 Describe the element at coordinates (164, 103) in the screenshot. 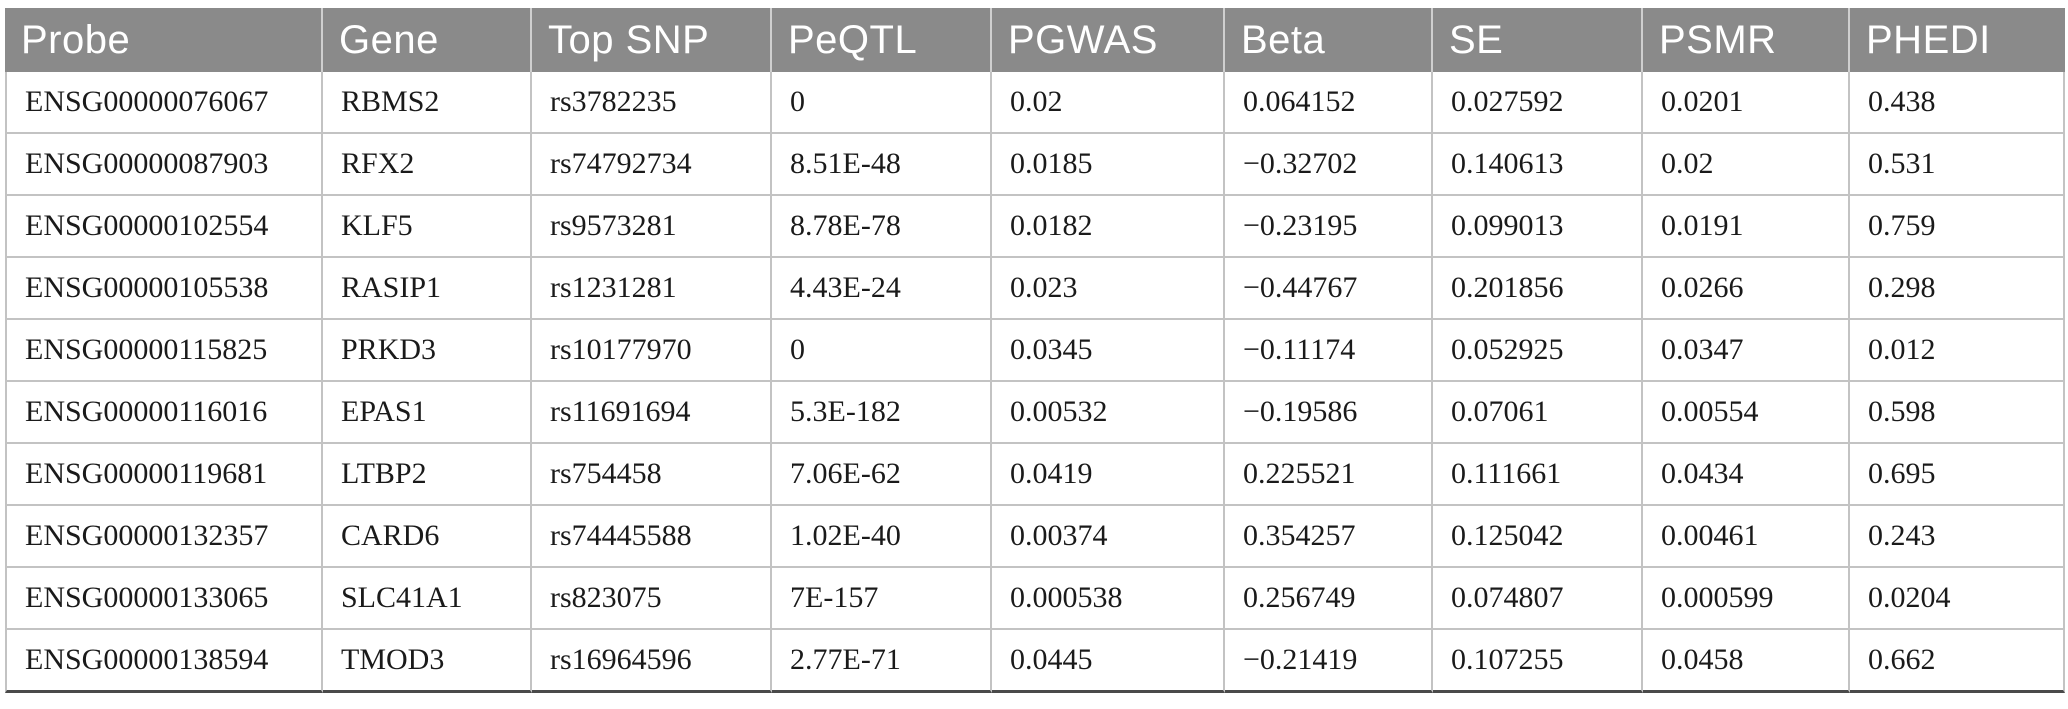

I see `table-cell: ENSG00000076067` at that location.